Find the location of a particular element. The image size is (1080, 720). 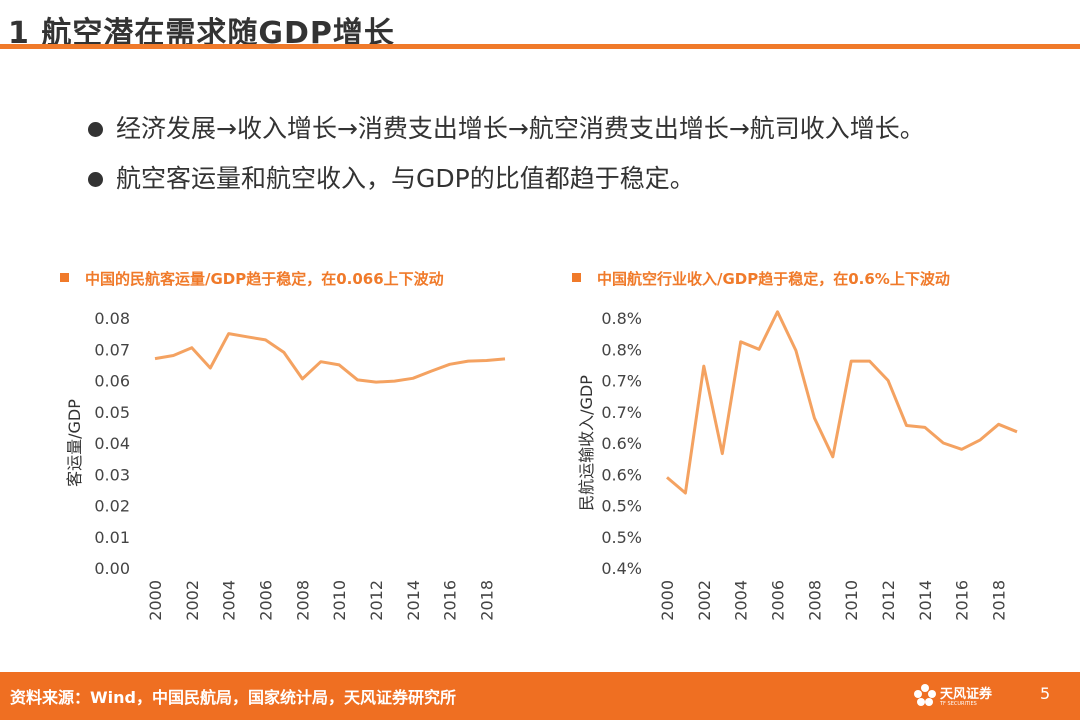

bullet-item: 航空客运量和航空收入，与GDP的比值都趋于稳定。 is located at coordinates (506, 187).